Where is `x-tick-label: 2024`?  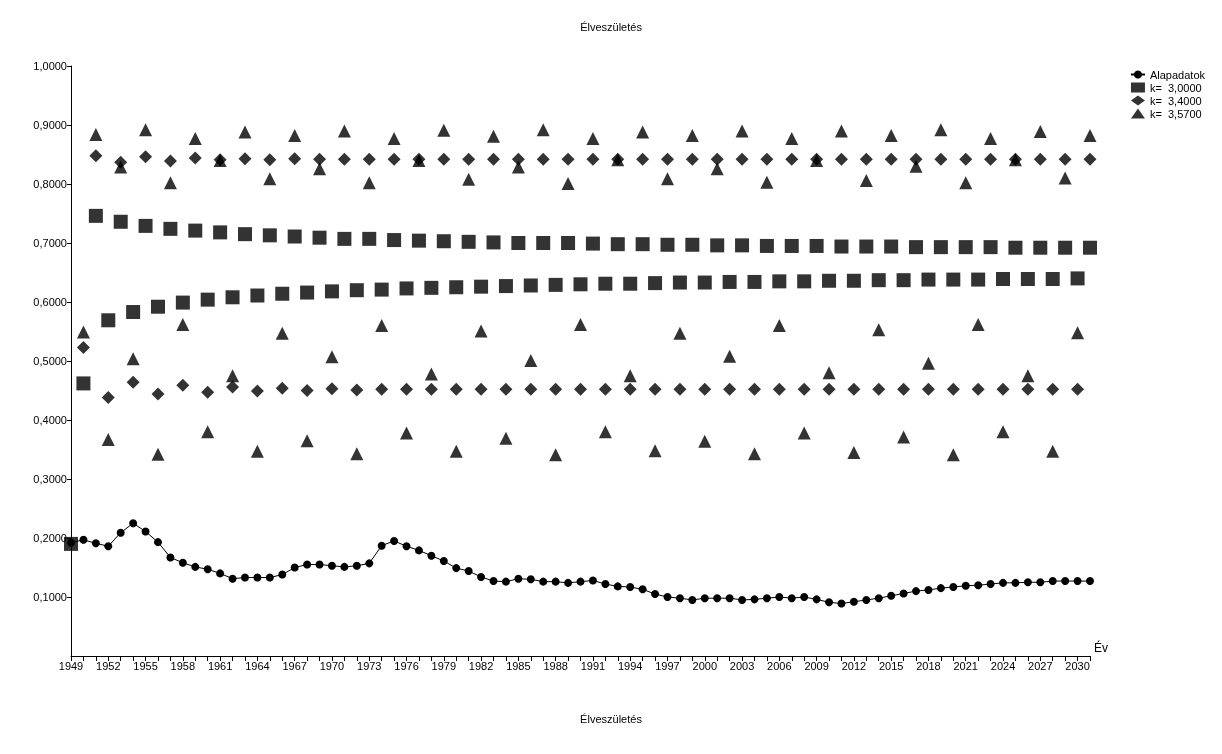 x-tick-label: 2024 is located at coordinates (1003, 665).